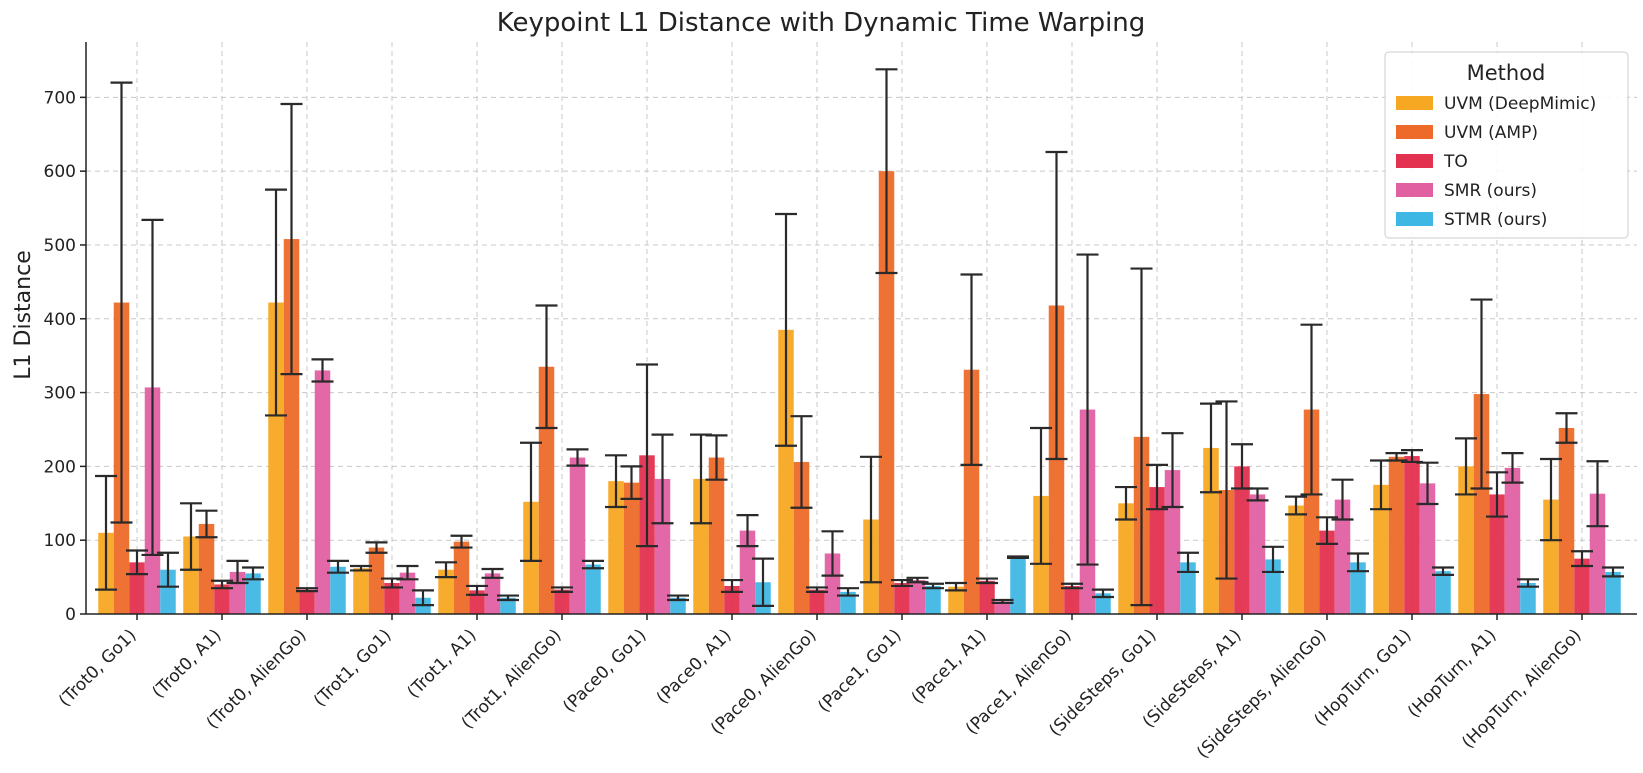 This screenshot has width=1643, height=773. Describe the element at coordinates (60, 320) in the screenshot. I see `y-tick-label: 400` at that location.